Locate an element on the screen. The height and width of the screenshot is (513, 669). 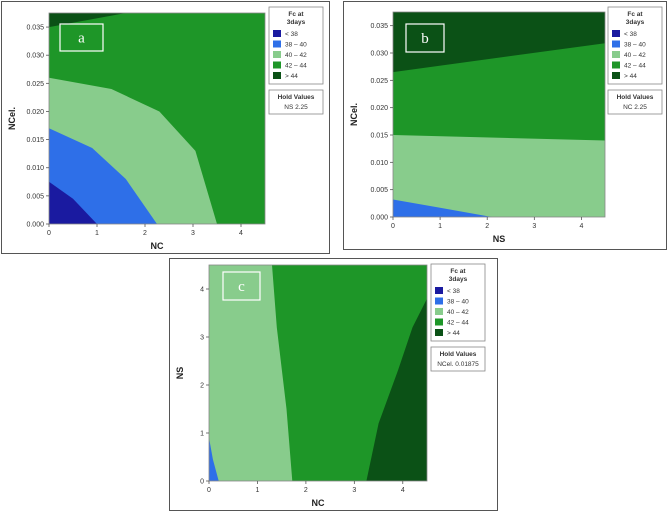
y-tick-label: 1 is located at coordinates (202, 434).